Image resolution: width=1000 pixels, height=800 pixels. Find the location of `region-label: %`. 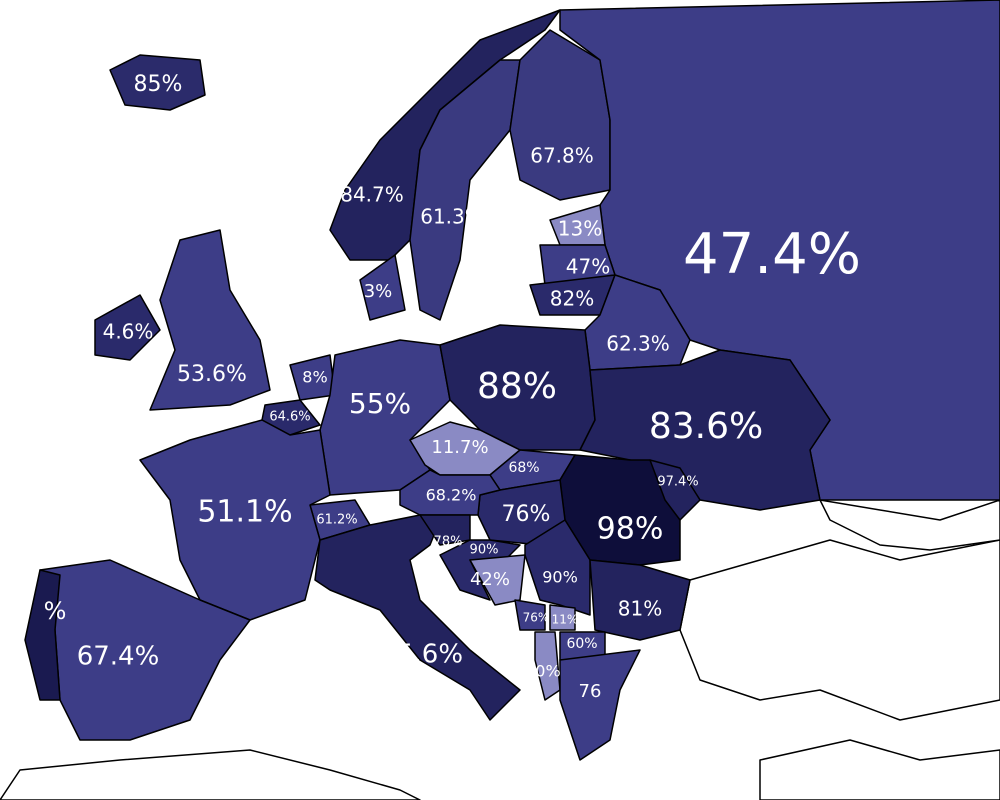

region-label: % is located at coordinates (55, 611).